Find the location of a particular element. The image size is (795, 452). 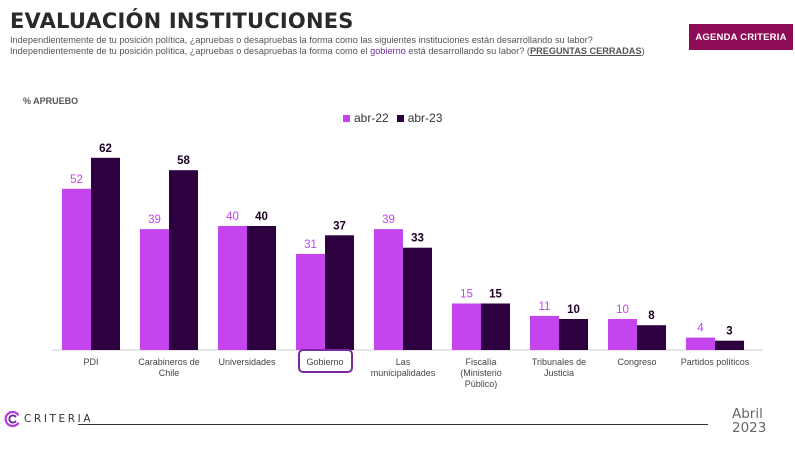

category-label-0: PDI is located at coordinates (90, 362).